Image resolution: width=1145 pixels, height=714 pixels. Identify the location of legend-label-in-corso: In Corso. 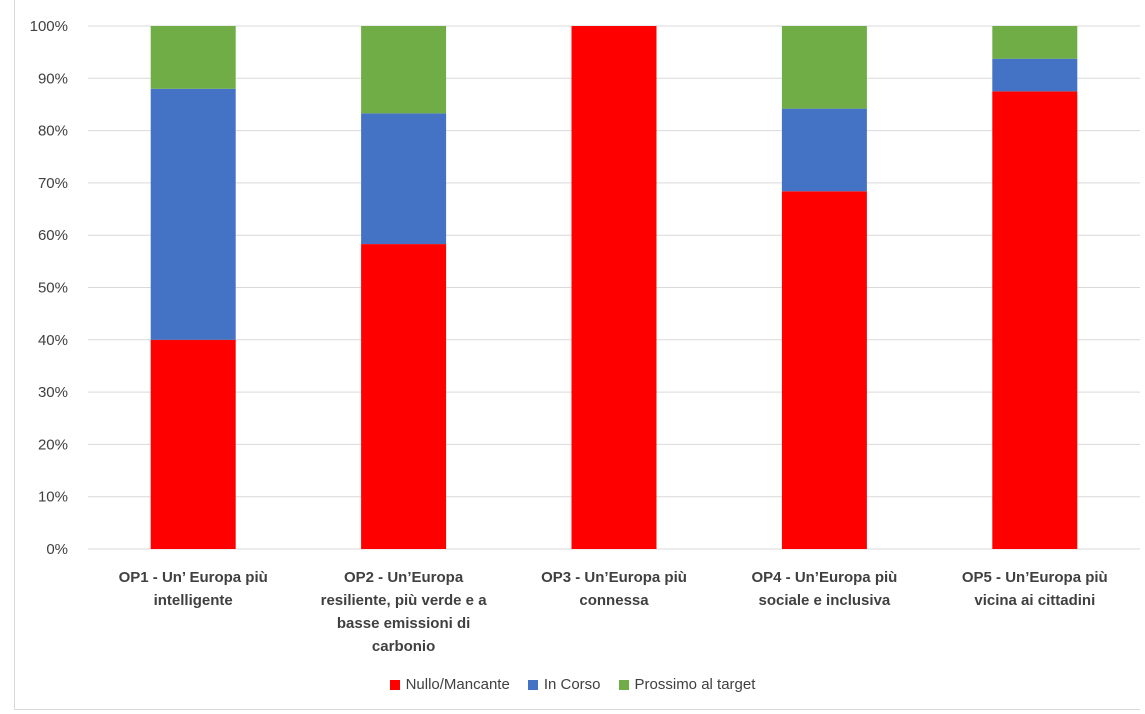
(572, 684).